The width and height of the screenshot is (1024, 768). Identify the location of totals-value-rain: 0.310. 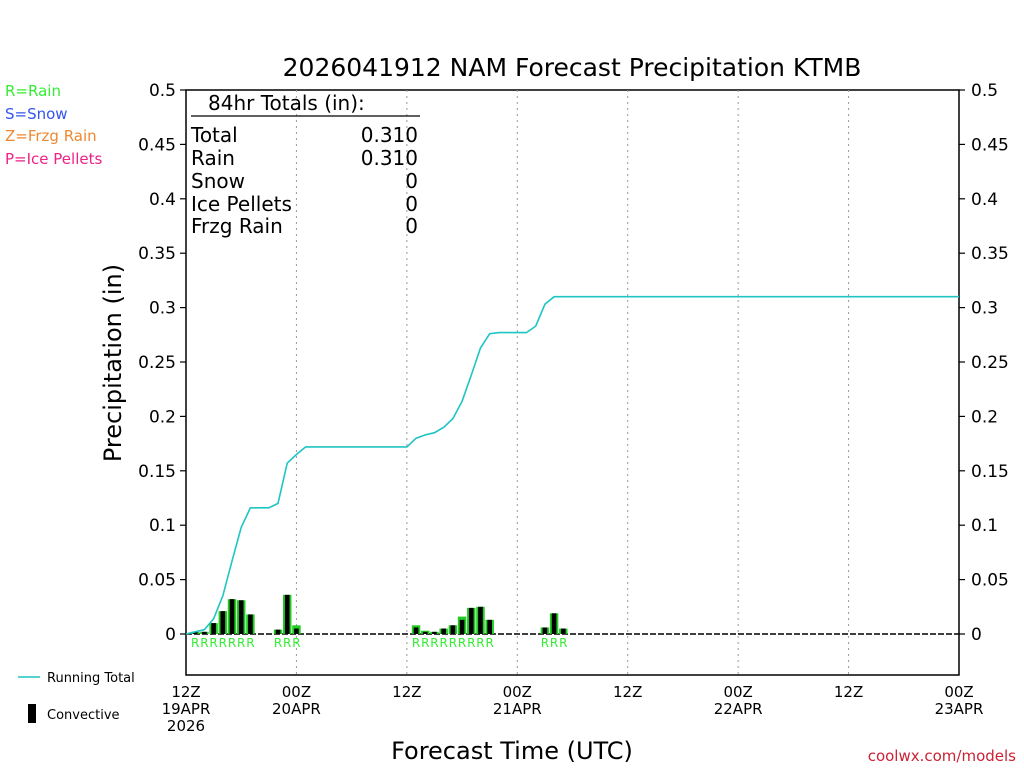
(389, 158).